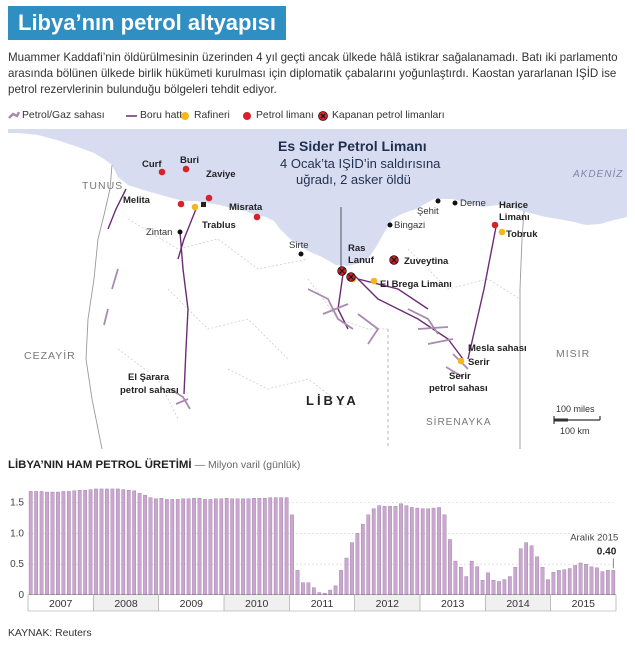  What do you see at coordinates (50, 355) in the screenshot?
I see `algeria-label: CEZAYİR` at bounding box center [50, 355].